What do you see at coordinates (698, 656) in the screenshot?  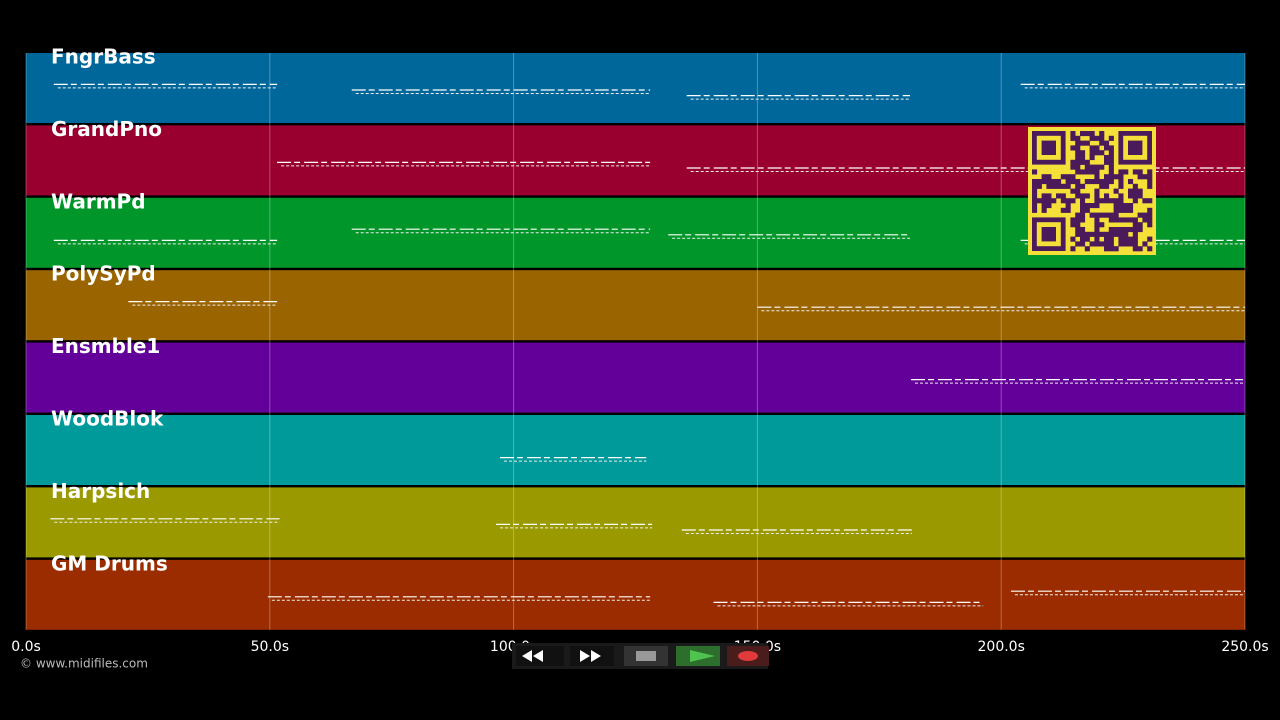 I see `play-button` at bounding box center [698, 656].